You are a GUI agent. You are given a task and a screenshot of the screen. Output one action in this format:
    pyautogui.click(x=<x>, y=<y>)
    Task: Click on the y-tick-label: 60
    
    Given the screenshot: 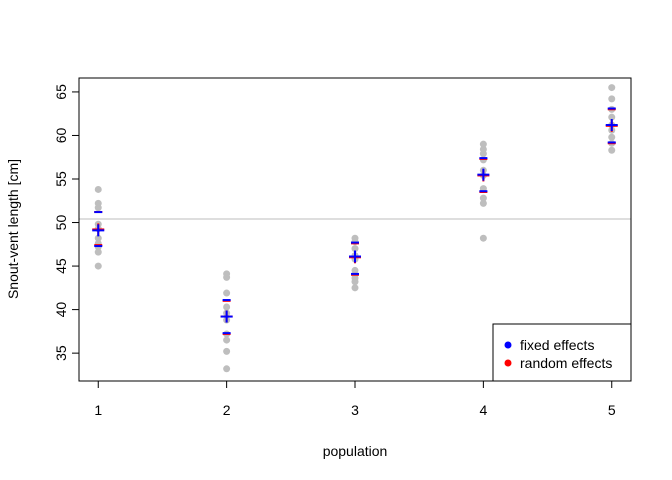 What is the action you would take?
    pyautogui.click(x=61, y=135)
    